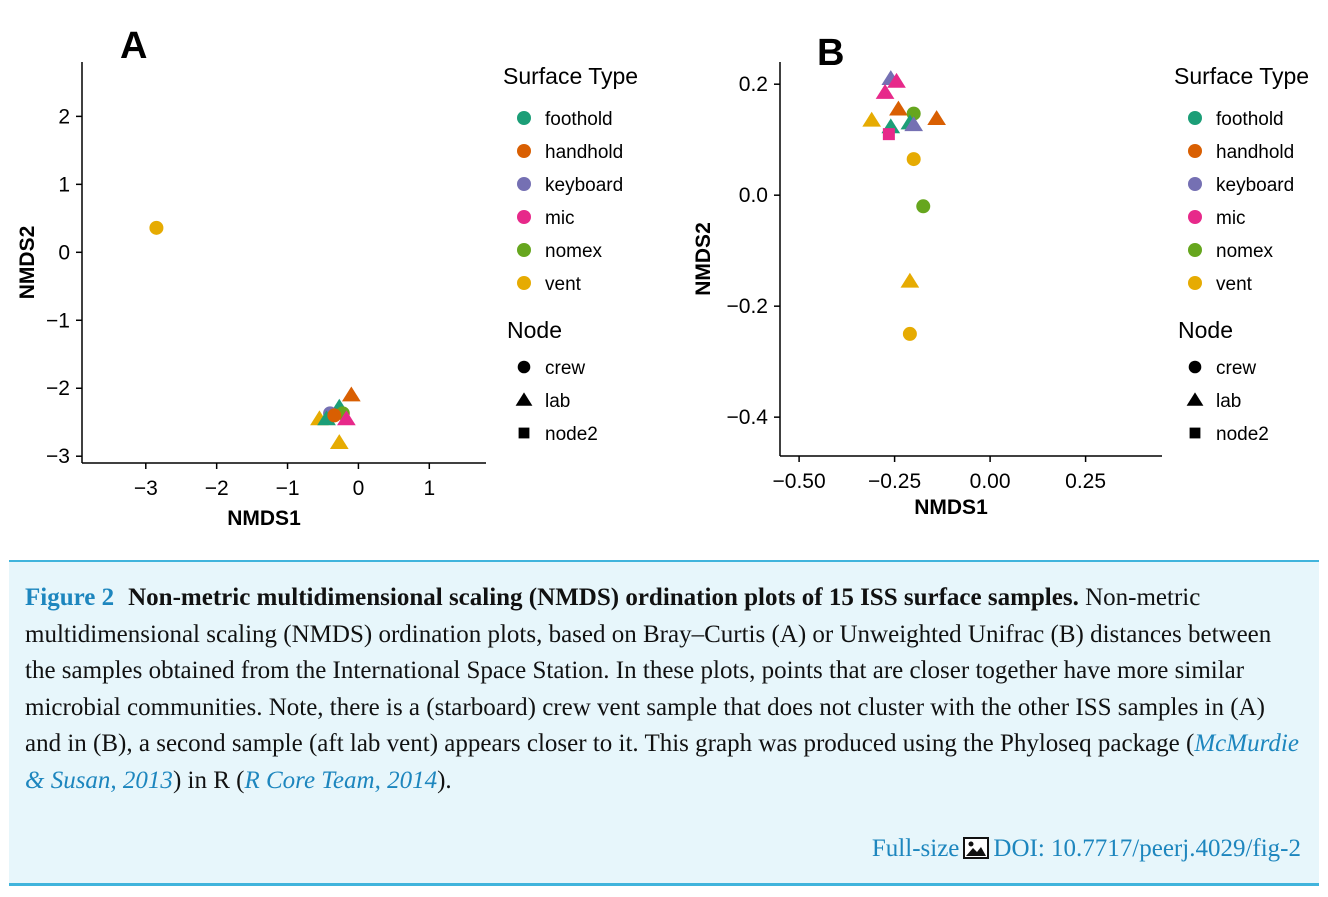 The height and width of the screenshot is (897, 1328). Describe the element at coordinates (753, 84) in the screenshot. I see `y-tick-label: 0.2` at that location.